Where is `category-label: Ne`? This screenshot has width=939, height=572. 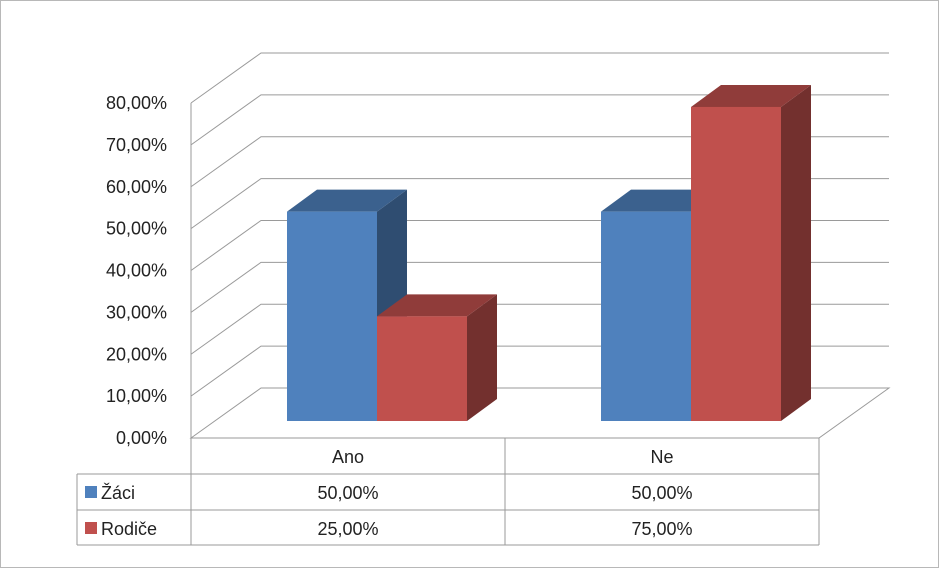
category-label: Ne is located at coordinates (661, 457).